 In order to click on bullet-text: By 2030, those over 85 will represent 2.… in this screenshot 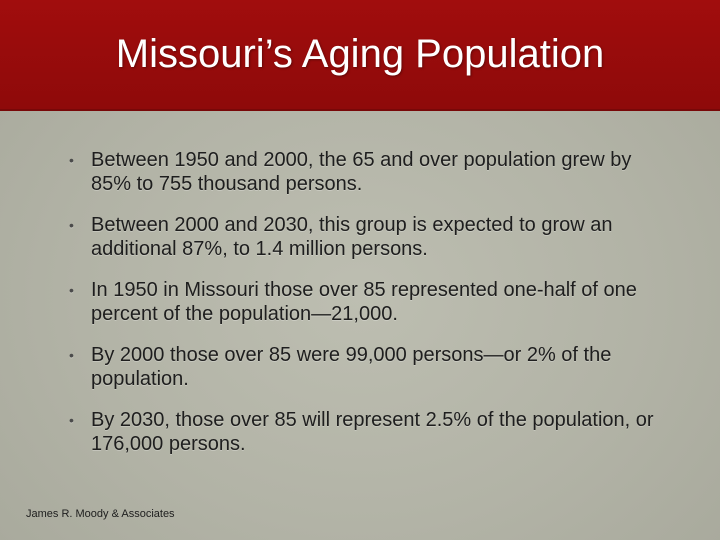, I will do `click(372, 432)`.